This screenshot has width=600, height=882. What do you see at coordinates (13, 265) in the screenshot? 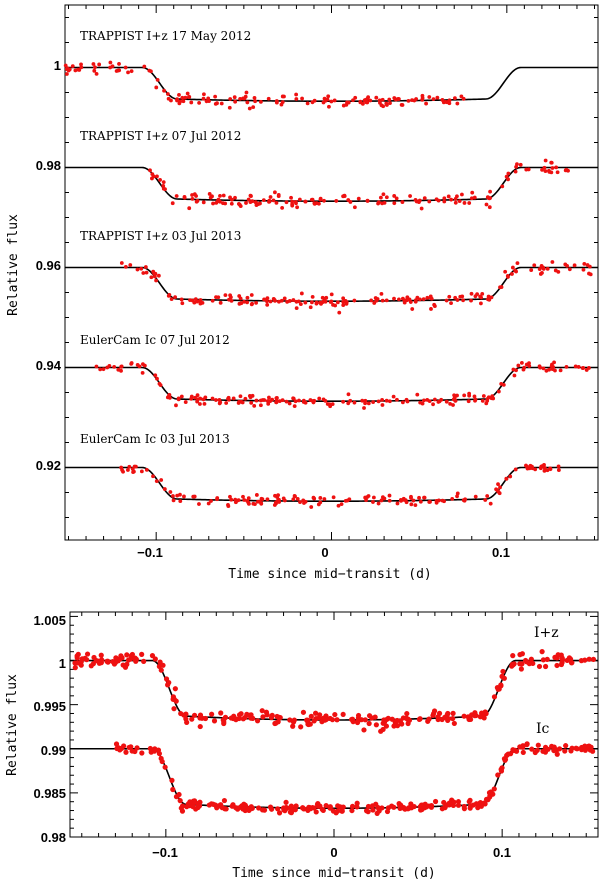
I see `top-y-axis-label: Relative flux` at bounding box center [13, 265].